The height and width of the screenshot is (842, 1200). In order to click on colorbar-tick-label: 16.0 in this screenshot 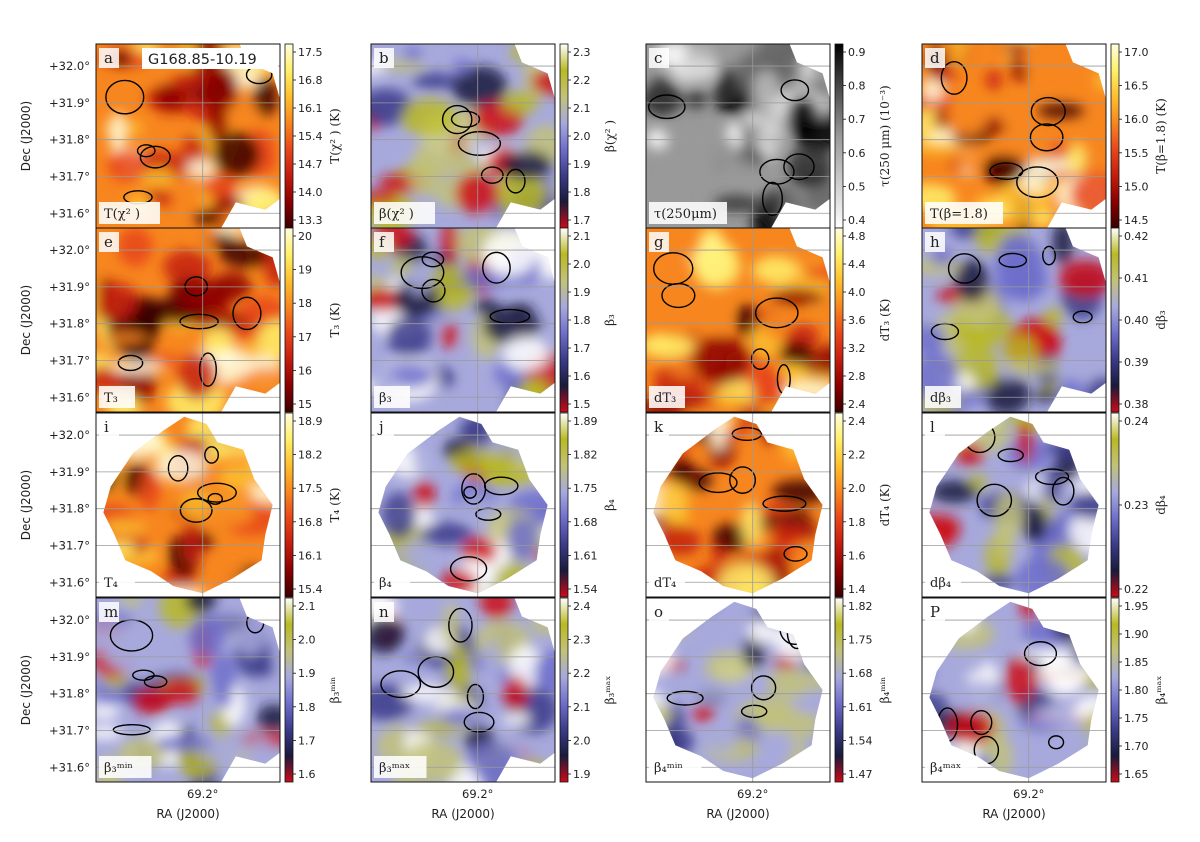, I will do `click(1136, 119)`.